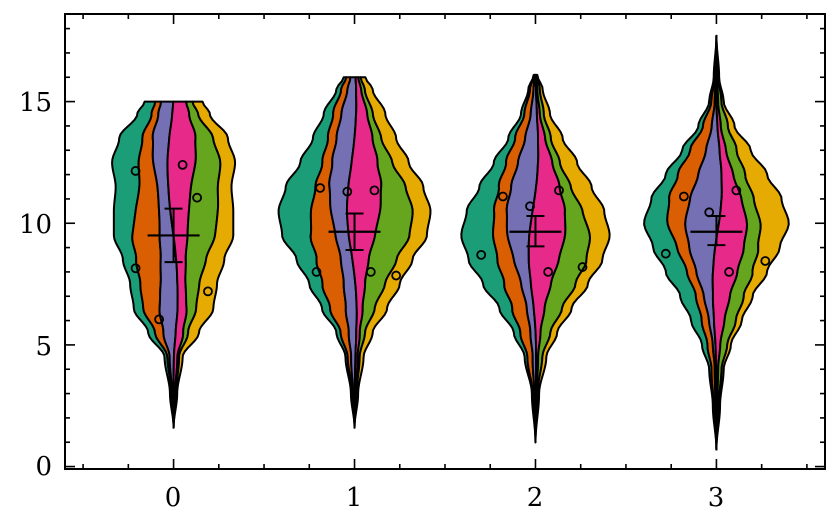 This screenshot has height=530, width=839. I want to click on x-tick-label-2: 2, so click(535, 498).